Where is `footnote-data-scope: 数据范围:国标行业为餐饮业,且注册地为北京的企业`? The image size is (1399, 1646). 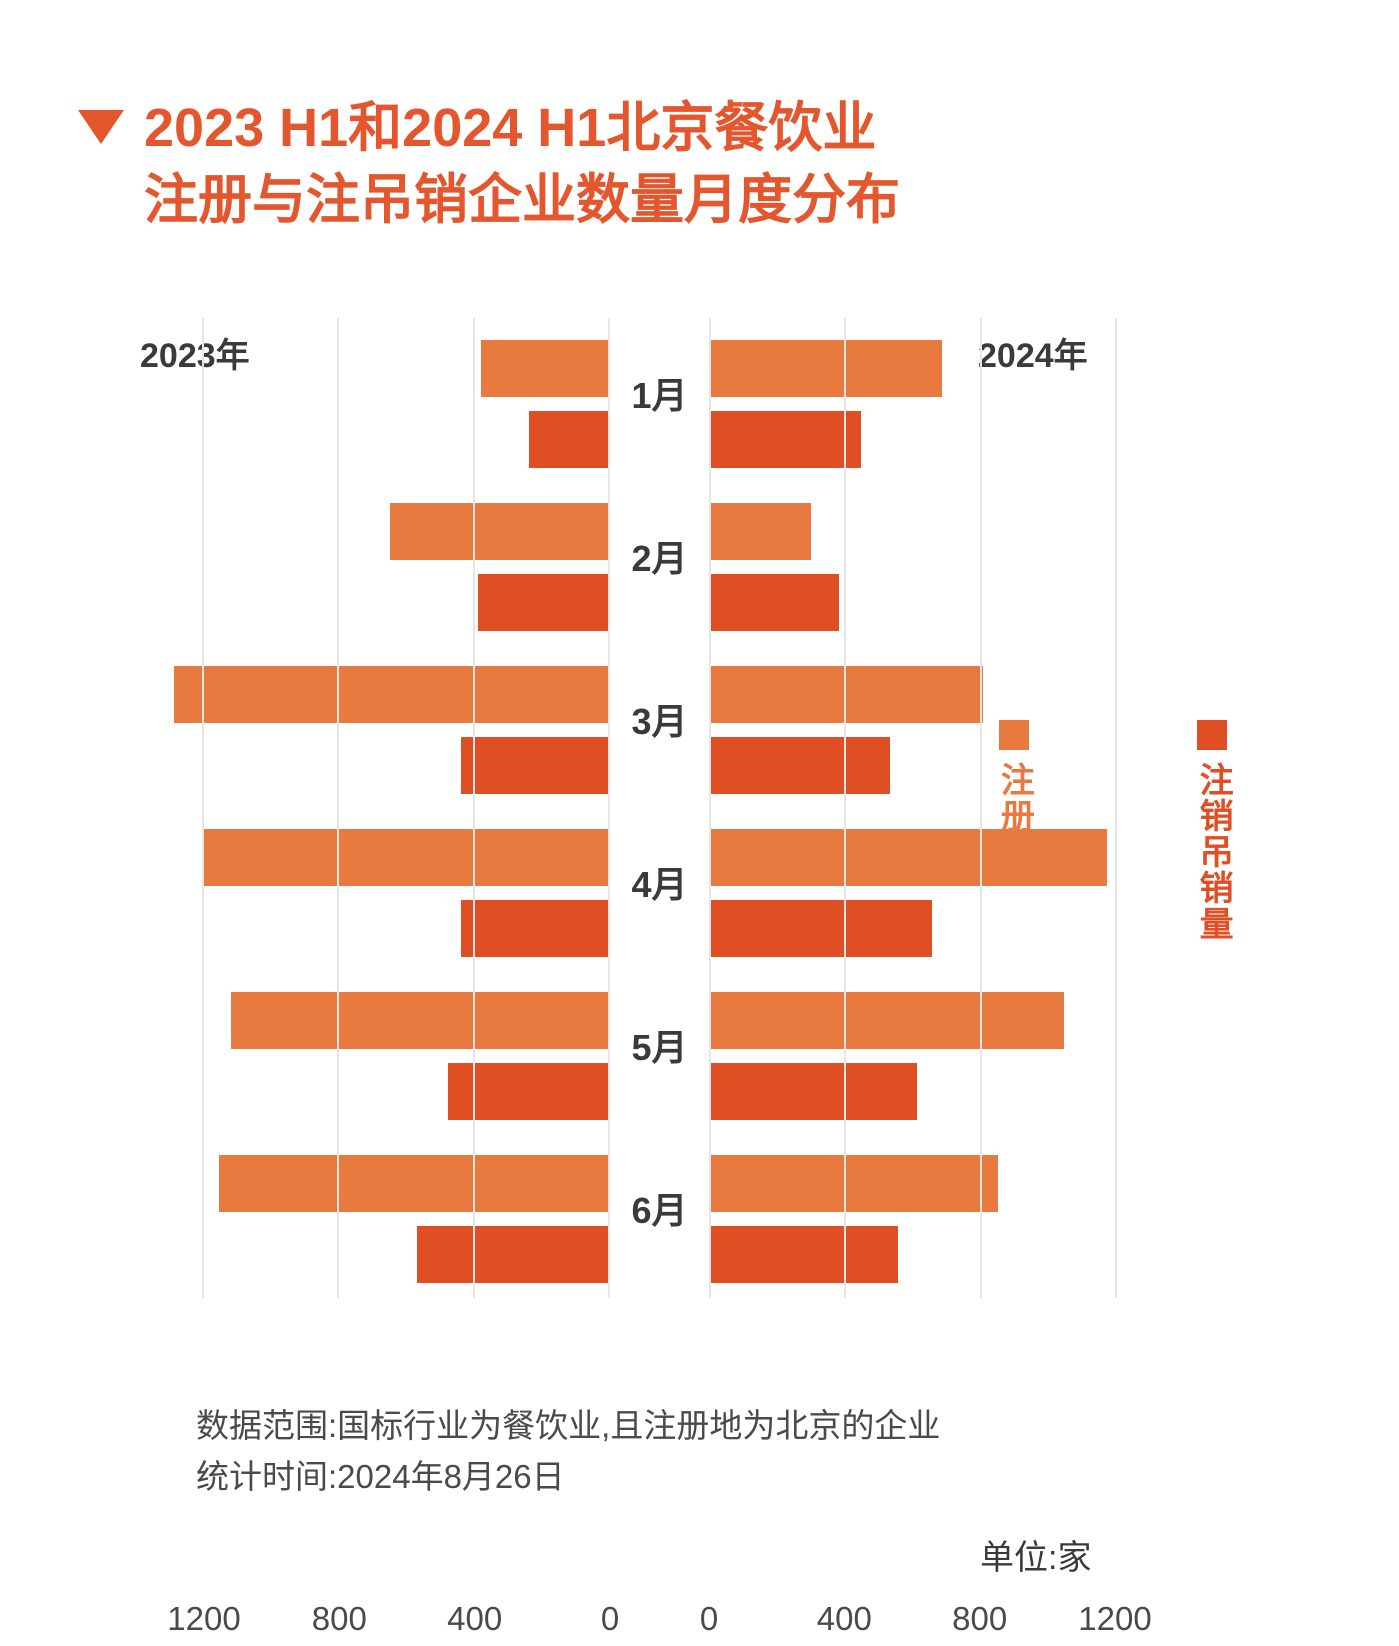
footnote-data-scope: 数据范围:国标行业为餐饮业,且注册地为北京的企业 is located at coordinates (568, 1425).